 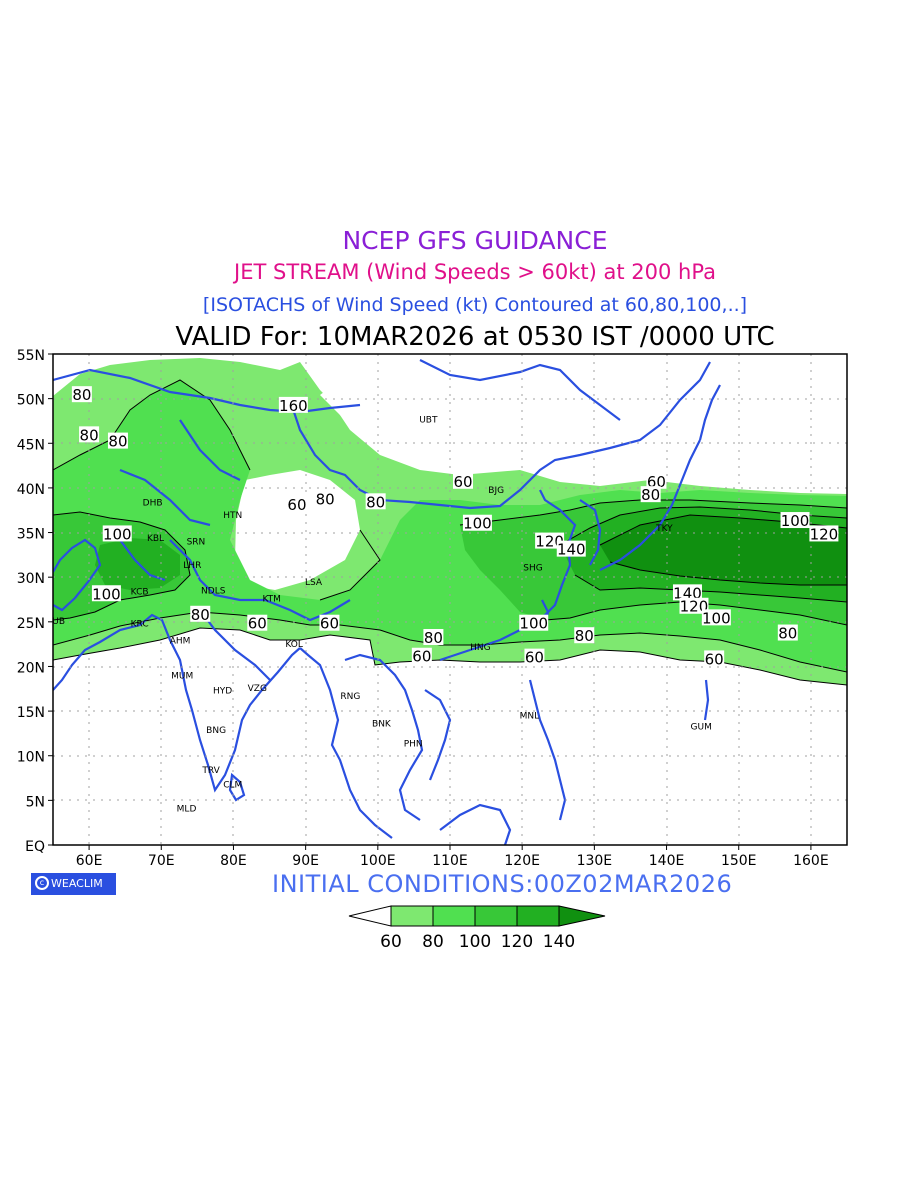 I want to click on city-label: AHM, so click(x=180, y=642).